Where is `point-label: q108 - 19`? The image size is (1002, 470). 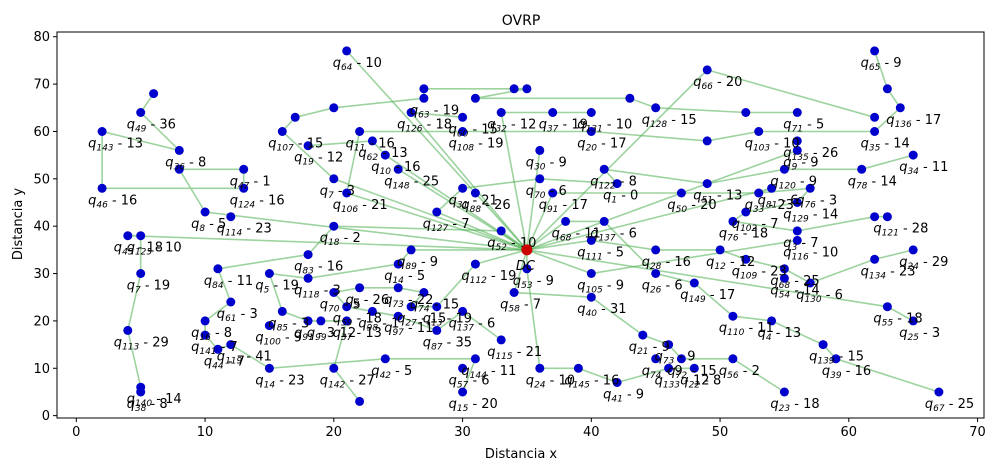
point-label: q108 - 19 is located at coordinates (476, 145).